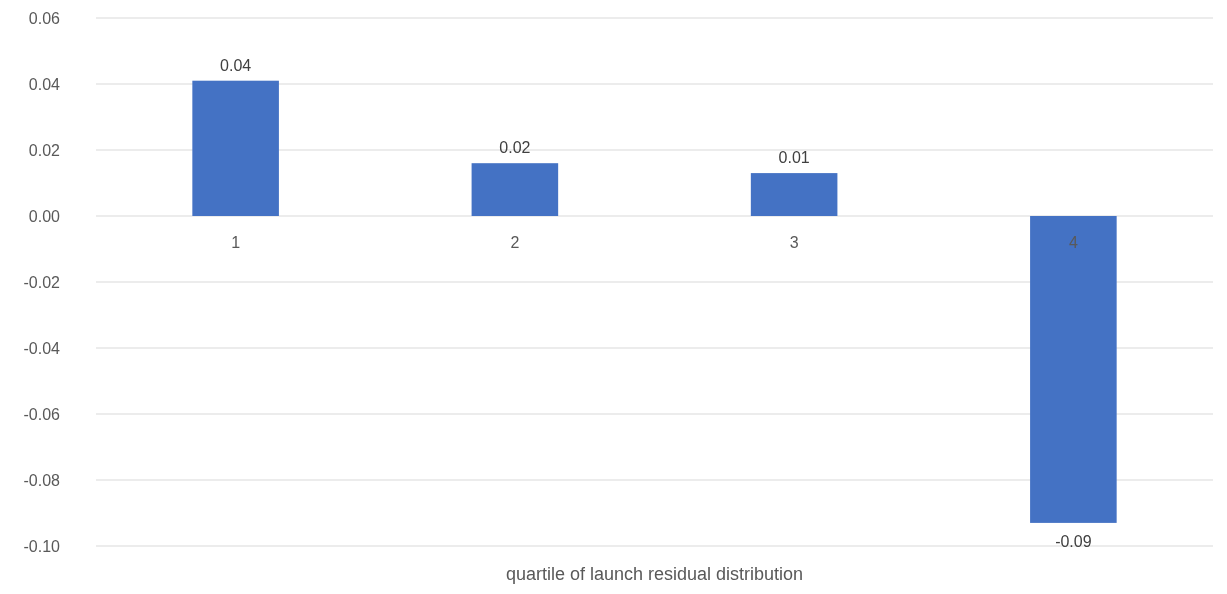 This screenshot has height=594, width=1227. What do you see at coordinates (42, 348) in the screenshot?
I see `y-tick-label: -0.04` at bounding box center [42, 348].